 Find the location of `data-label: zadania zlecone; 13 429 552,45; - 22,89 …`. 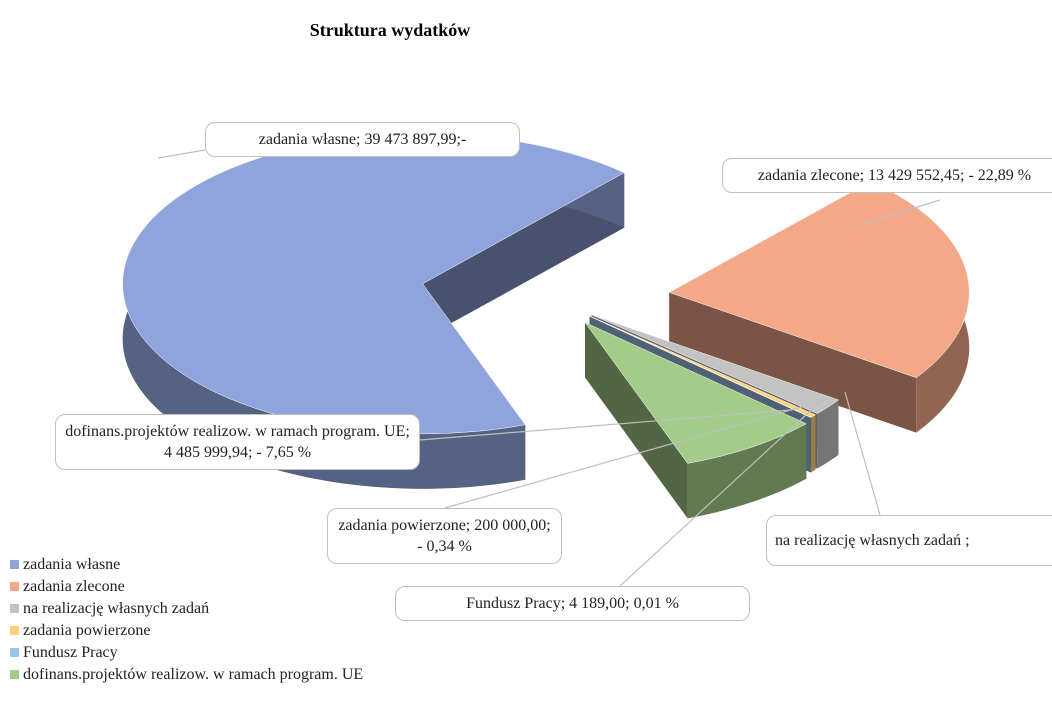

data-label: zadania zlecone; 13 429 552,45; - 22,89 … is located at coordinates (887, 175).